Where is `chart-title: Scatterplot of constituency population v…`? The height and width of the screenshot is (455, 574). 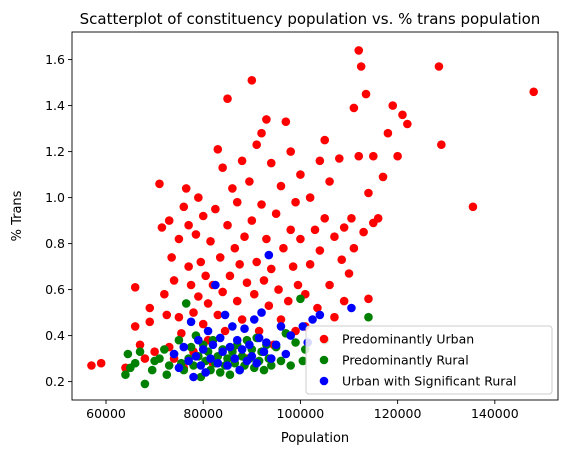
chart-title: Scatterplot of constituency population v… is located at coordinates (310, 19).